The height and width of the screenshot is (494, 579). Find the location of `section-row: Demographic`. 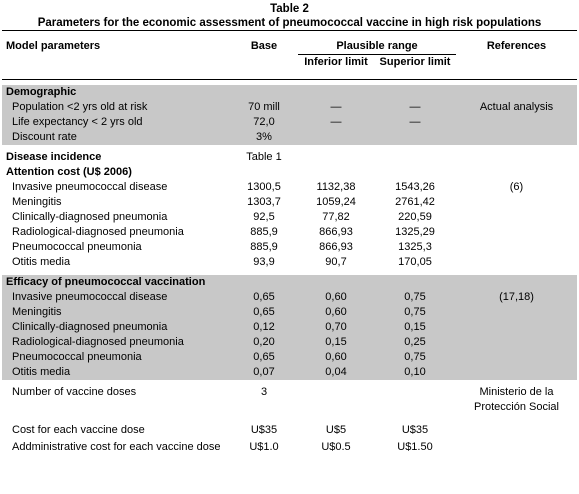

section-row: Demographic is located at coordinates (289, 92).